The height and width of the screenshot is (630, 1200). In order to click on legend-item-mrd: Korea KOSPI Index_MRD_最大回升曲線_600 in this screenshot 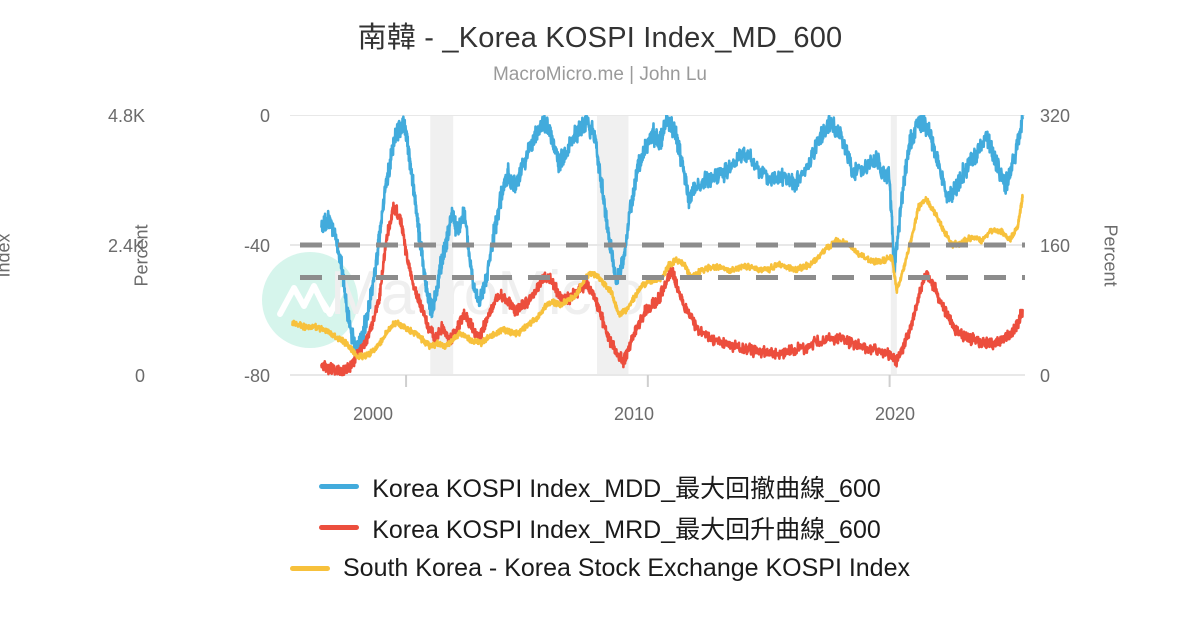, I will do `click(600, 527)`.